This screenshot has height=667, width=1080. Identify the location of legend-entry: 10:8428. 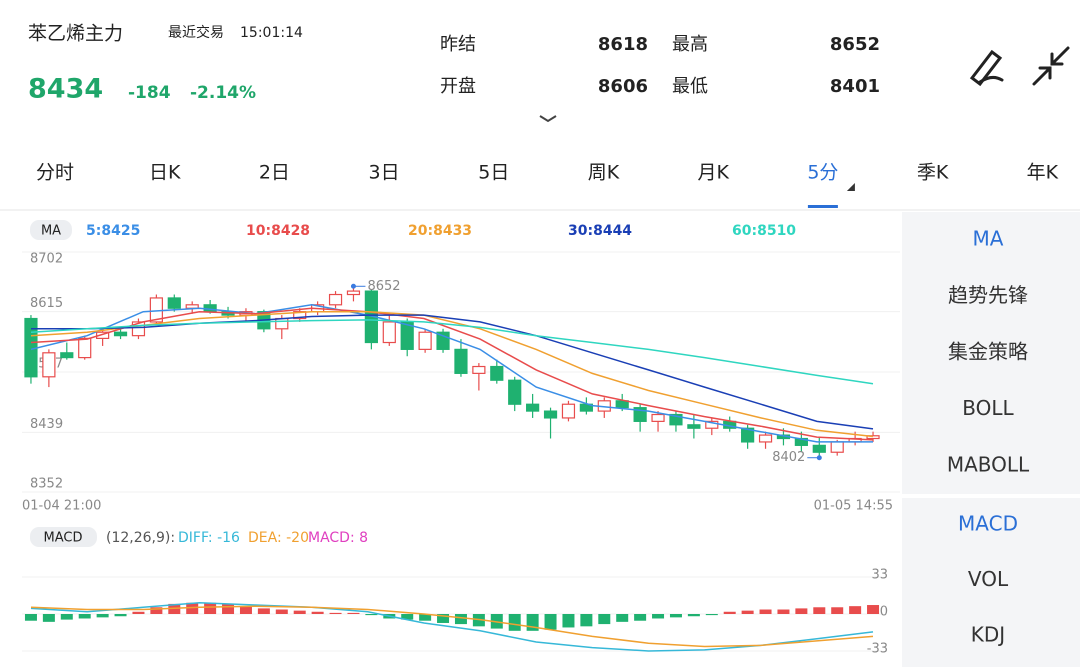
(278, 231).